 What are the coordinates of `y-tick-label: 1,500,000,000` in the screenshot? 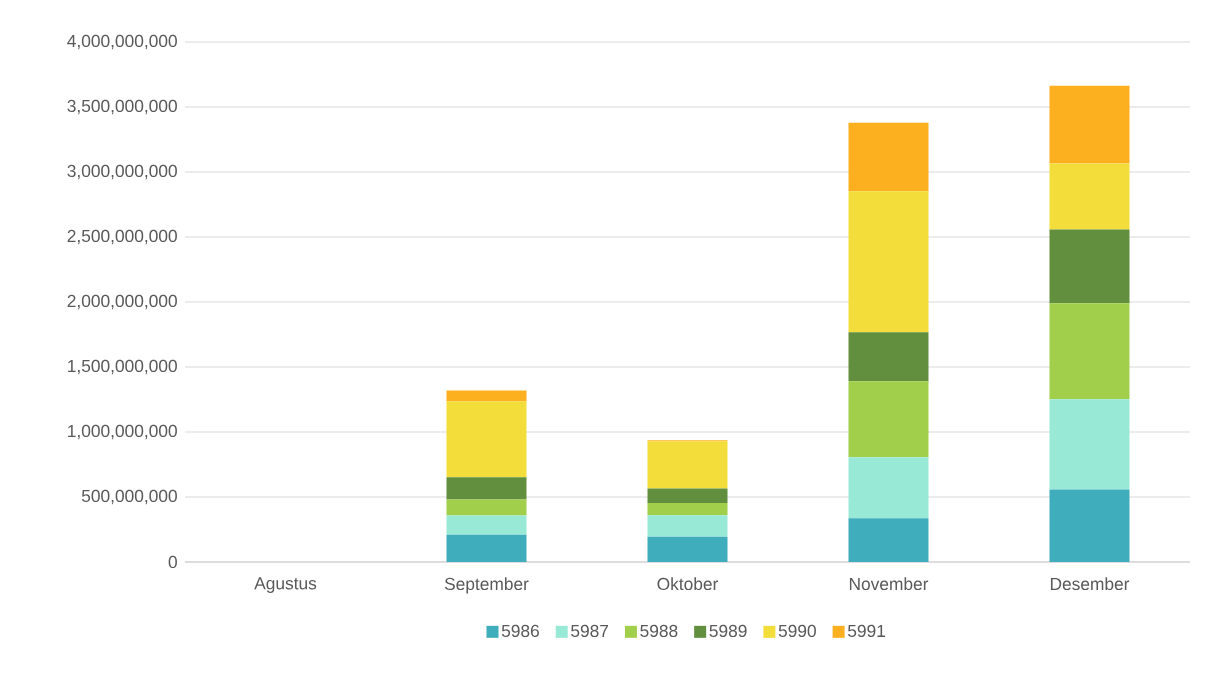 It's located at (122, 367).